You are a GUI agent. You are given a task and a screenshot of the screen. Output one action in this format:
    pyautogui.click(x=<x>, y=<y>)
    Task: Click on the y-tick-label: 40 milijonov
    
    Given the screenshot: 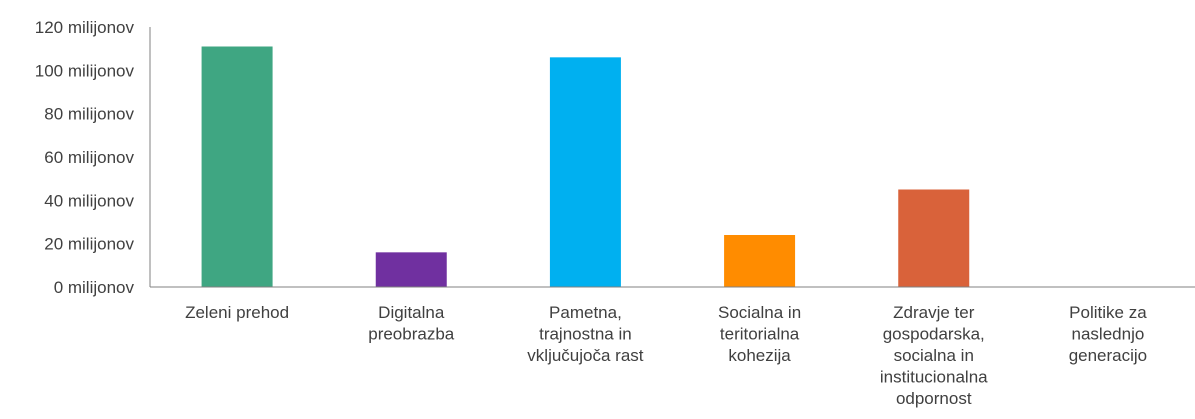 What is the action you would take?
    pyautogui.click(x=89, y=200)
    